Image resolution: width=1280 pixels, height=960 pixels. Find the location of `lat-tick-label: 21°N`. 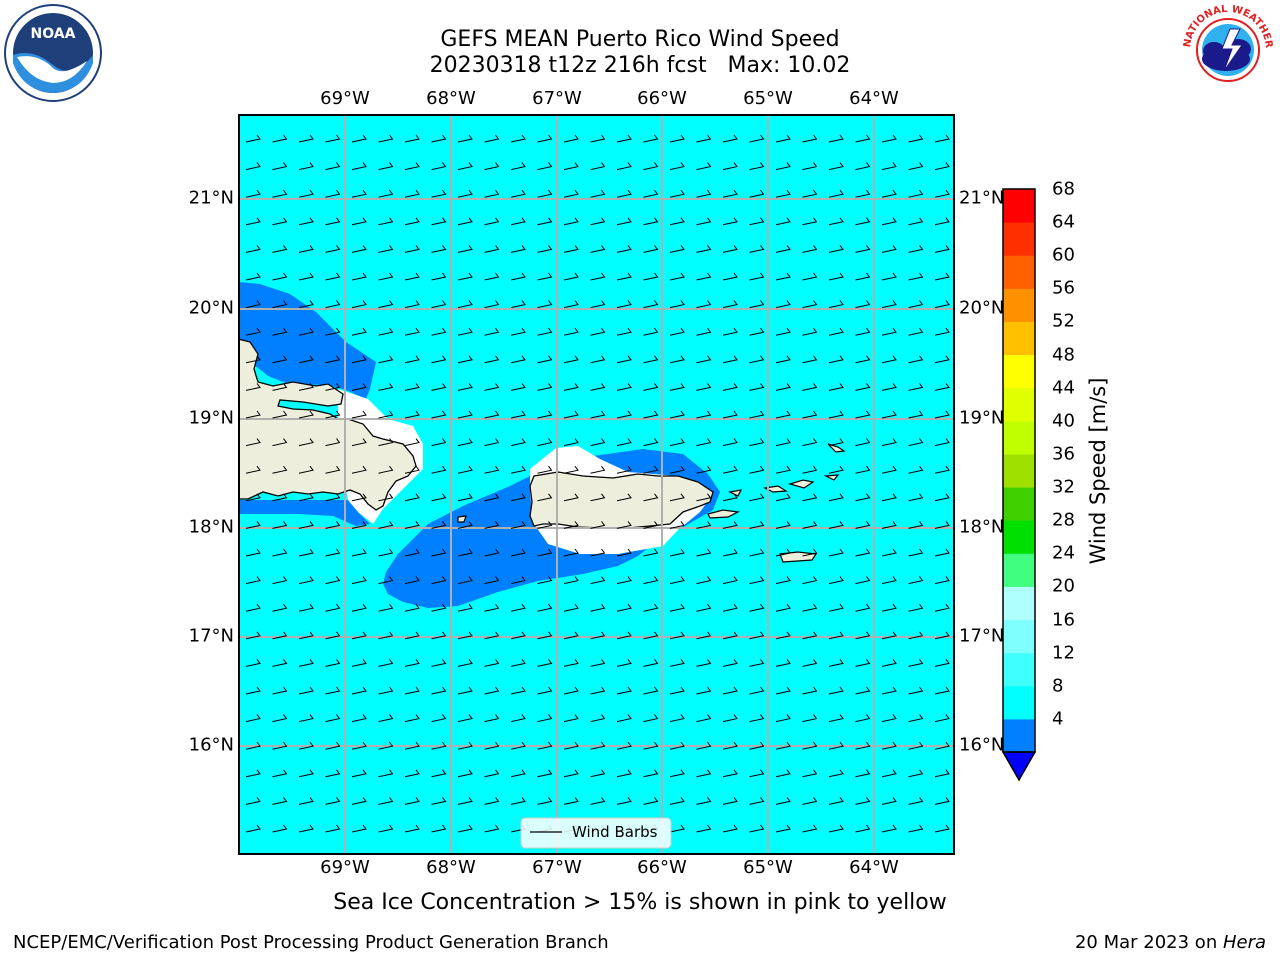

lat-tick-label: 21°N is located at coordinates (982, 198).